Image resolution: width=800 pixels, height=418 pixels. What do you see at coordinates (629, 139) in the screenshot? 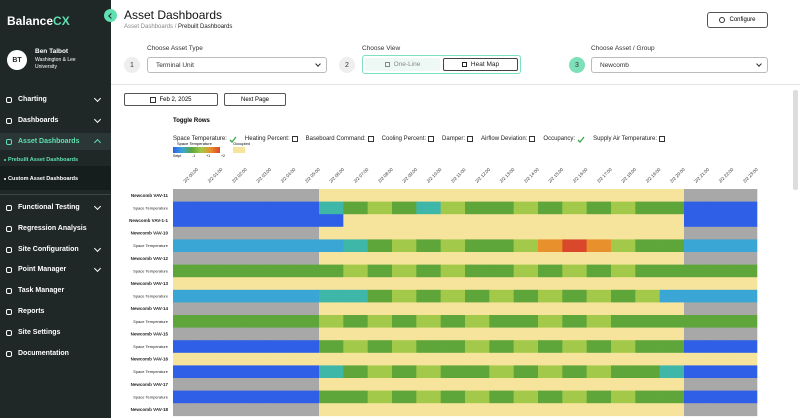
I see `toggle: Supply Air Temperature:` at bounding box center [629, 139].